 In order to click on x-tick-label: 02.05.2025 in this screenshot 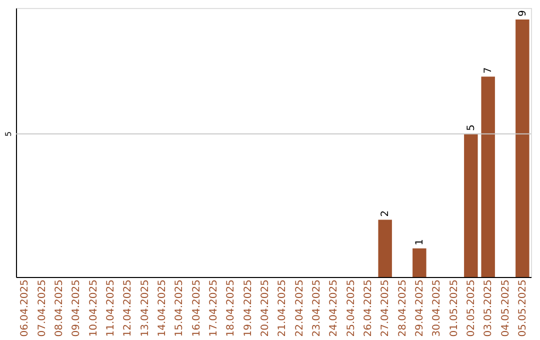, I will do `click(471, 308)`.